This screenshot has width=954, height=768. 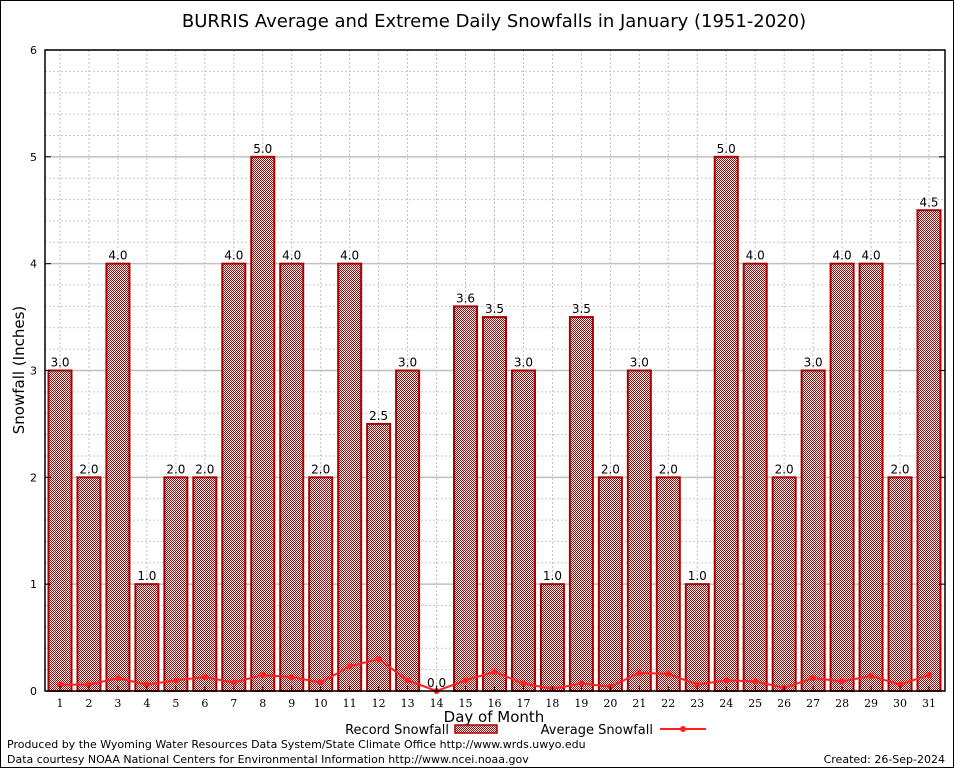 I want to click on x-tick-label: 9, so click(x=291, y=703).